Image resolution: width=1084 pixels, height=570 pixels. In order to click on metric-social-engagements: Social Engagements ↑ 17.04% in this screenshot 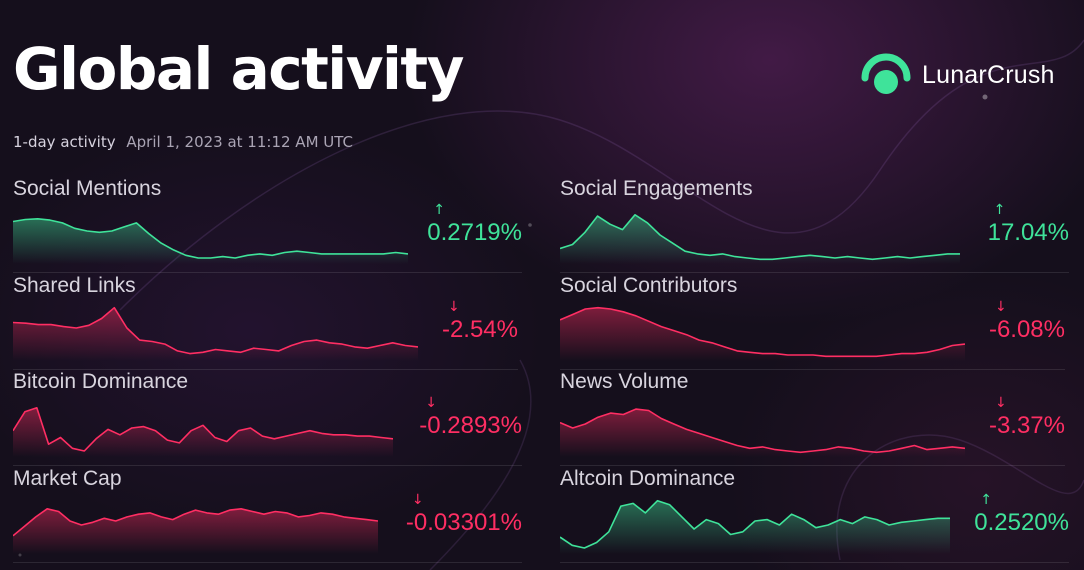, I will do `click(814, 224)`.